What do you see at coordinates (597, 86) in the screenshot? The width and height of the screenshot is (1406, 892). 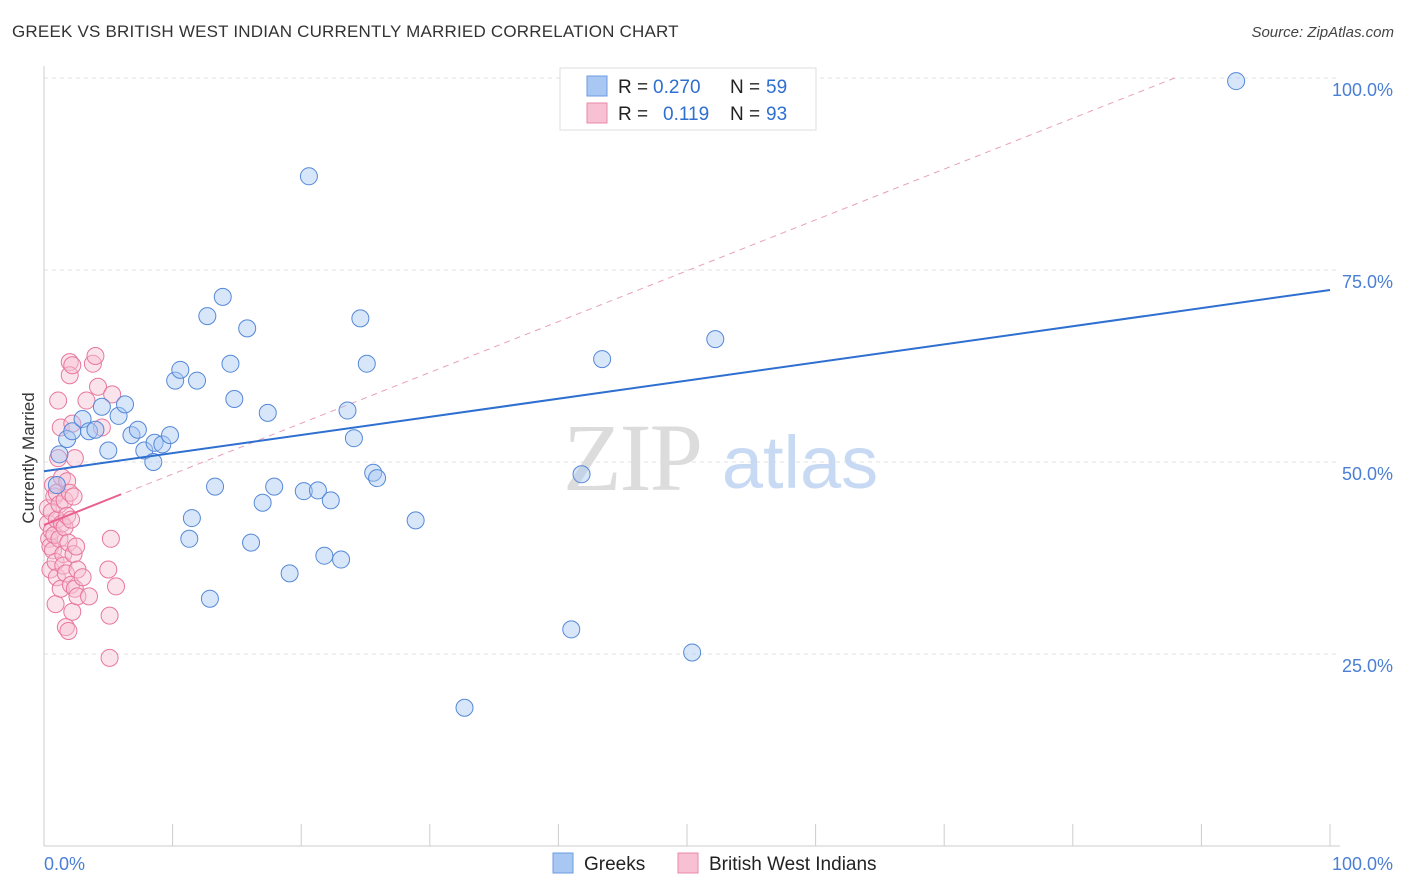 I see `legend-swatch-greeks` at bounding box center [597, 86].